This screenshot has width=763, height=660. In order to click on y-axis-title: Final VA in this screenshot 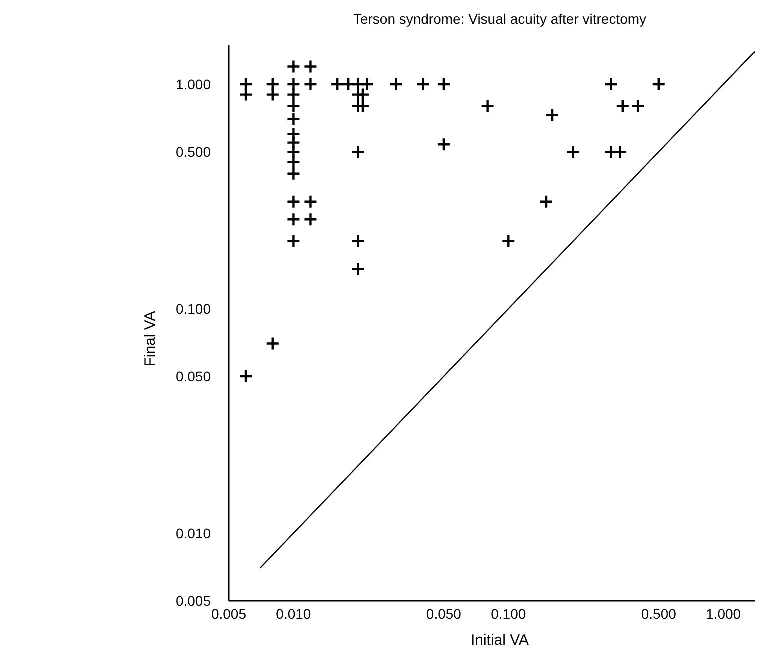, I will do `click(150, 339)`.